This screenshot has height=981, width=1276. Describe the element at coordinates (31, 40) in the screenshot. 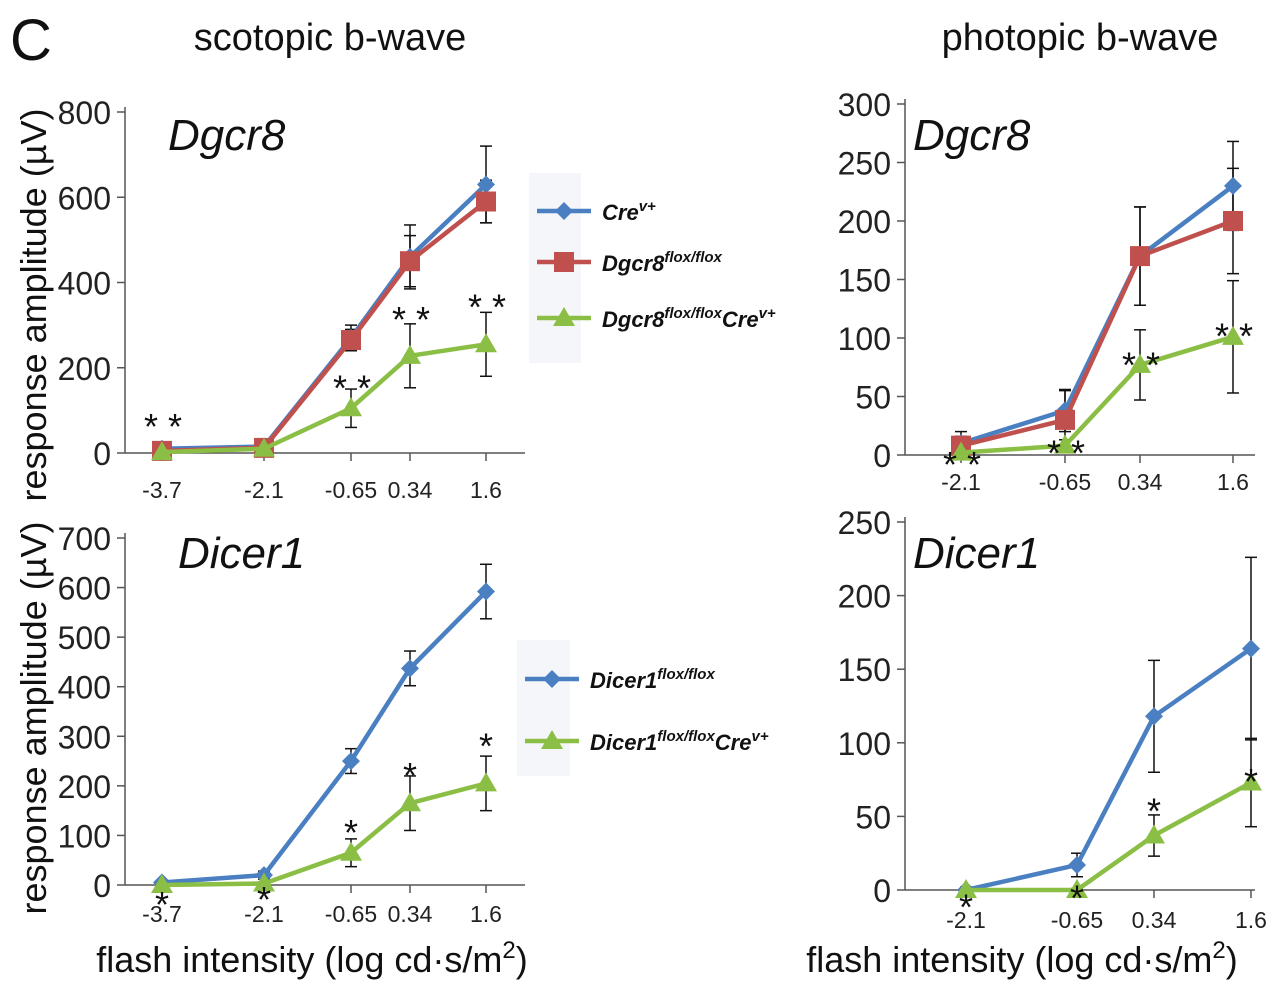

I see `panel-letter: C` at that location.